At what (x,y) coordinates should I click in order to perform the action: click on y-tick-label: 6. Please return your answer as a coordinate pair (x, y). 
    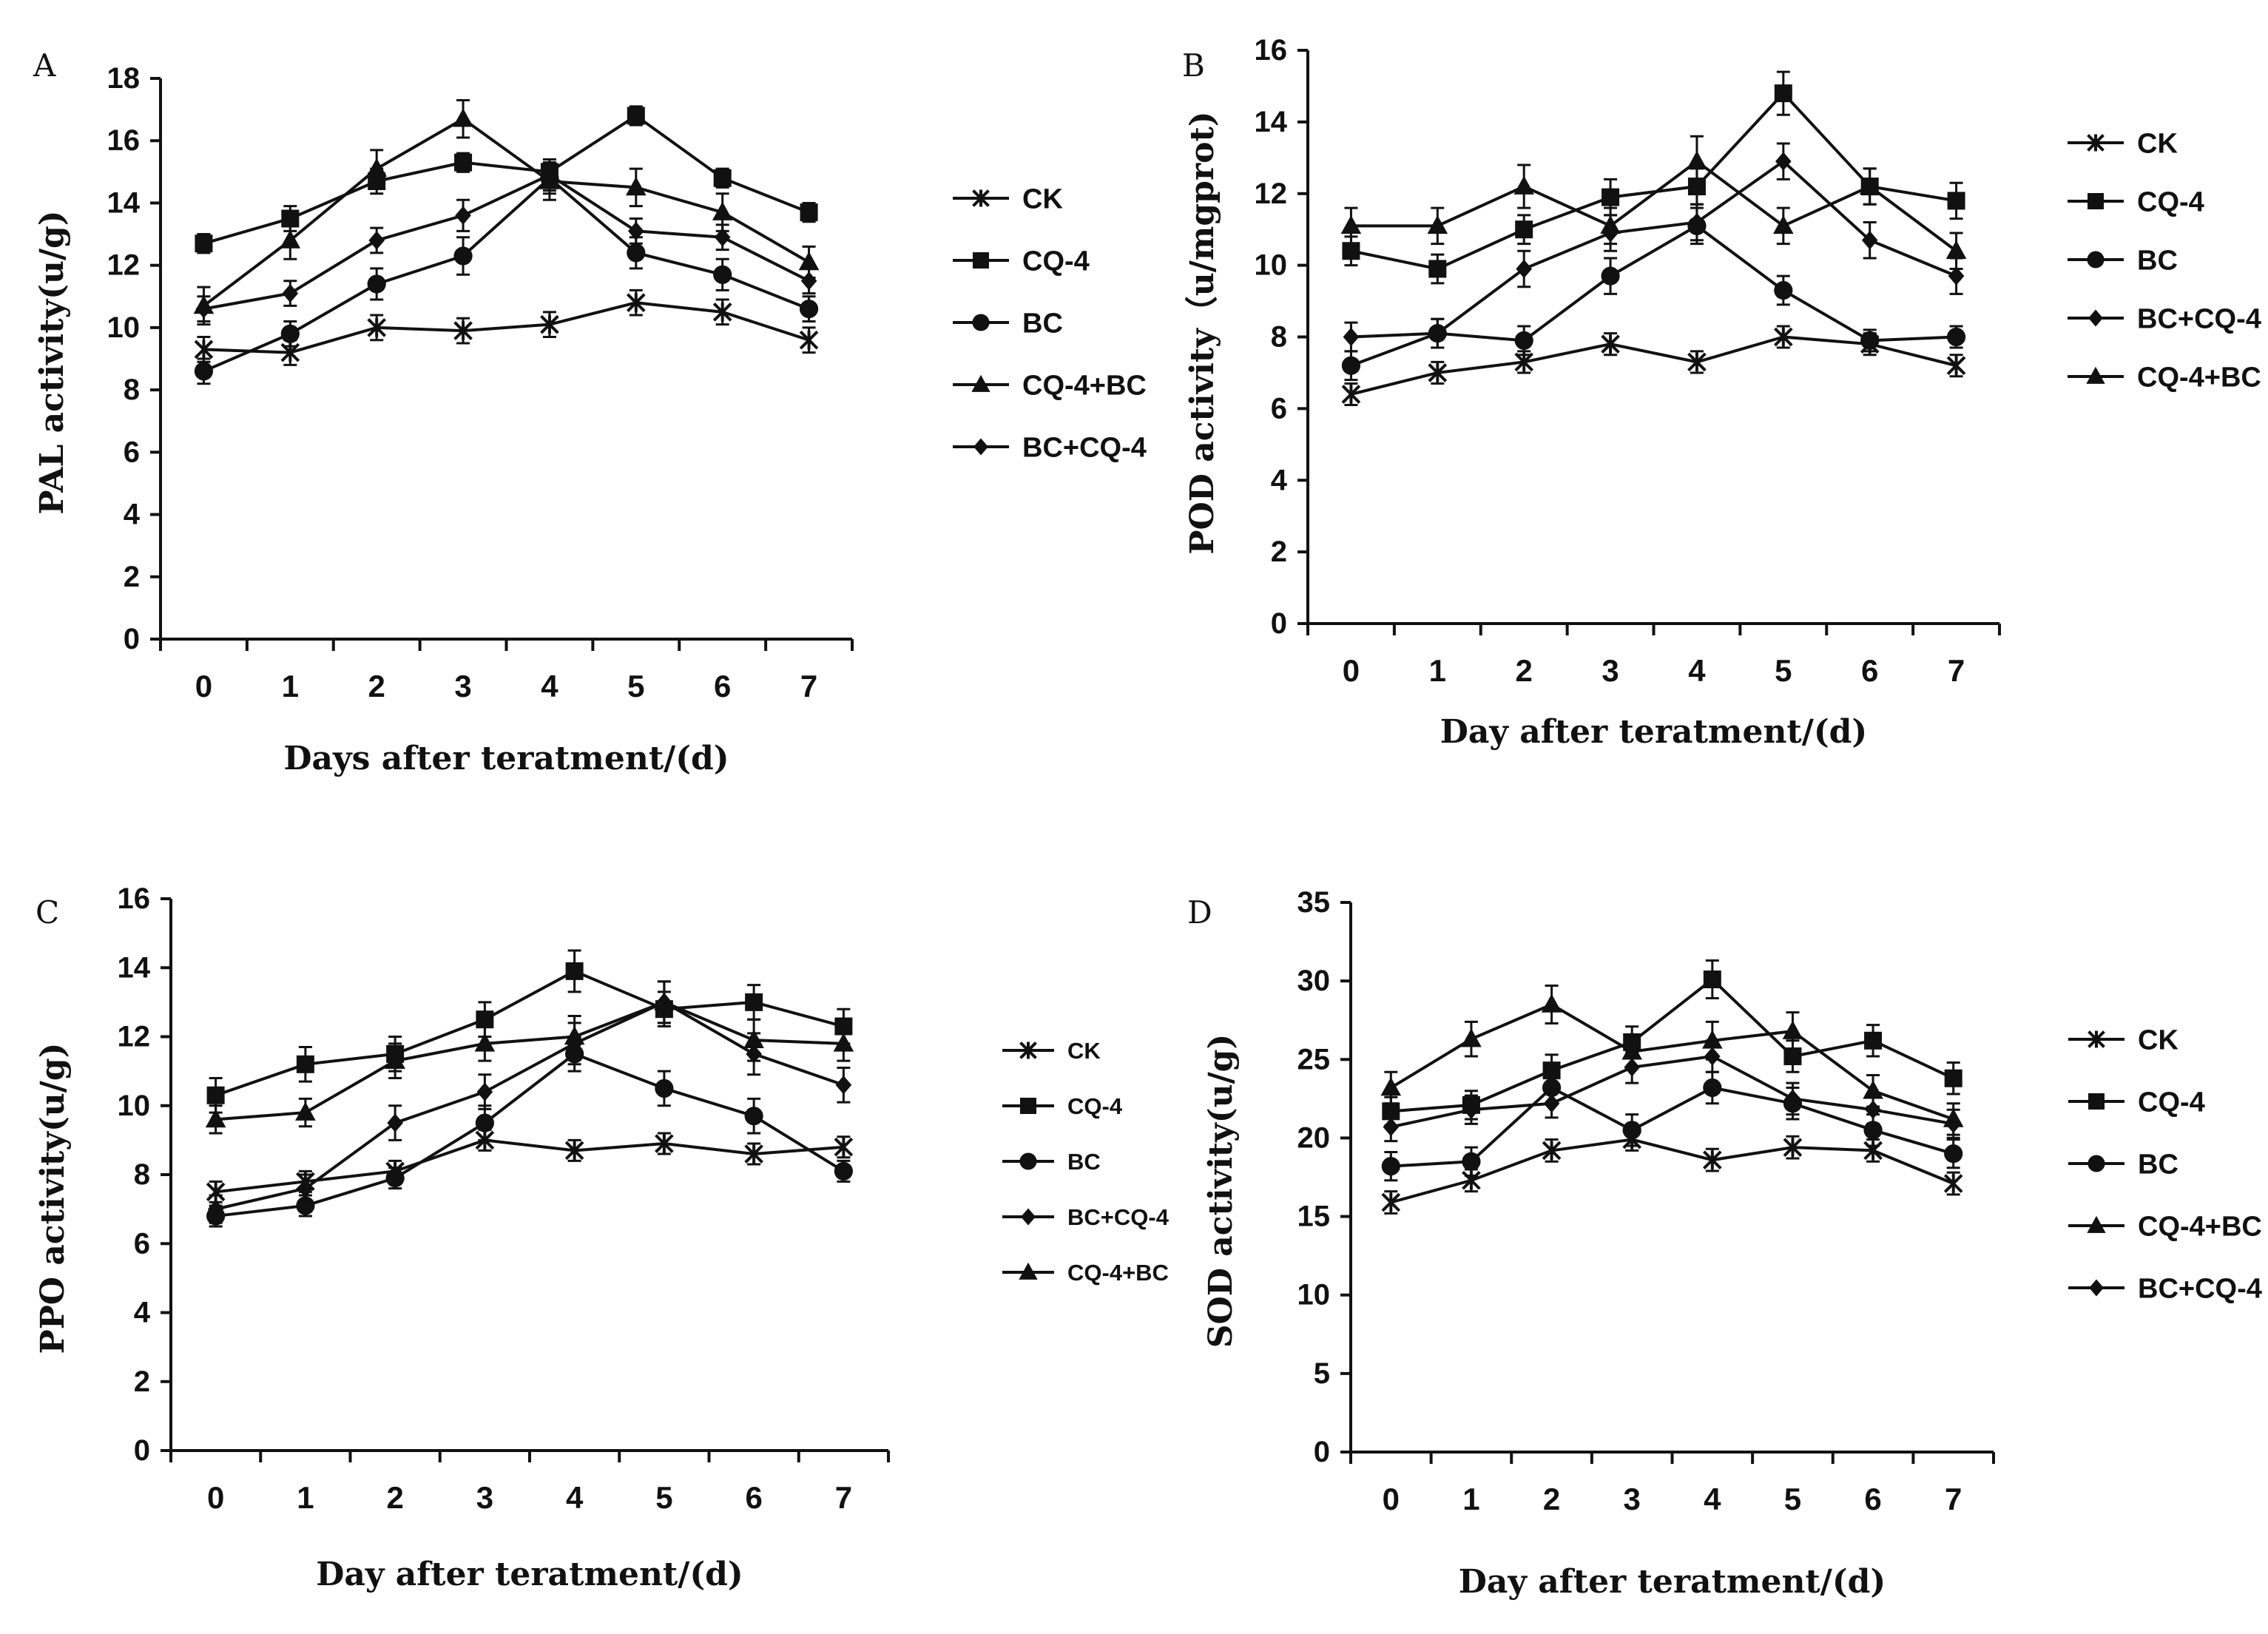
    Looking at the image, I should click on (132, 452).